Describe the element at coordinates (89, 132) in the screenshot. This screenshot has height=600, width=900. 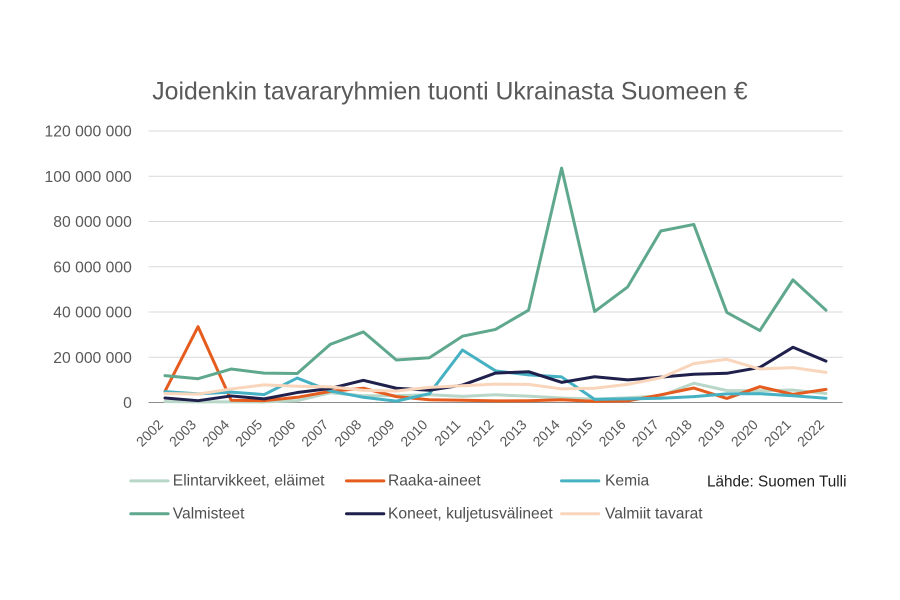
I see `svg-text: 120 000 000` at that location.